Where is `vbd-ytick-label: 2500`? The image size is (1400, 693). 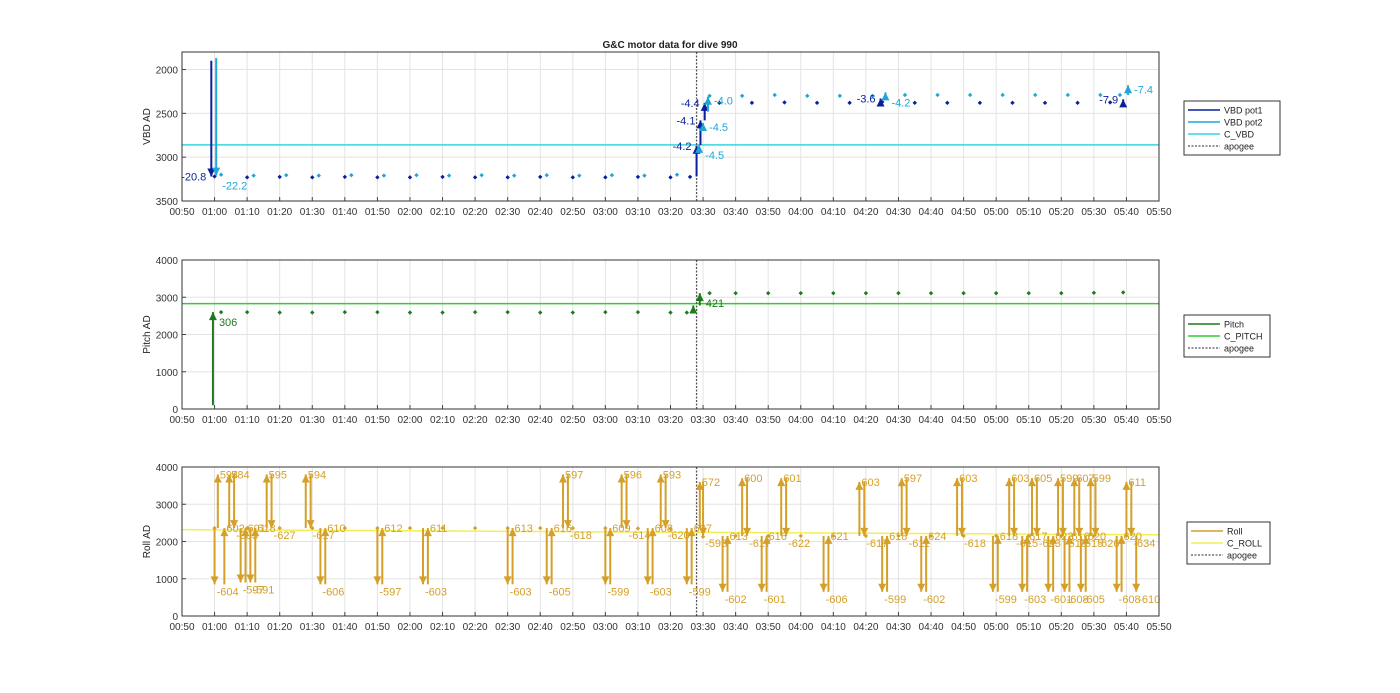
vbd-ytick-label: 2500 is located at coordinates (167, 114).